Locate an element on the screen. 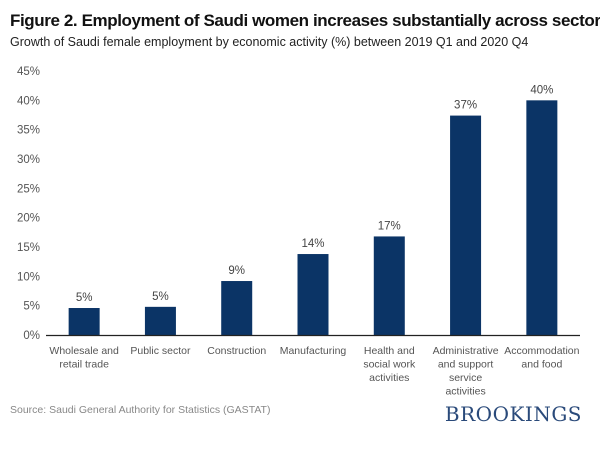  y-tick-label: 45% is located at coordinates (28, 72).